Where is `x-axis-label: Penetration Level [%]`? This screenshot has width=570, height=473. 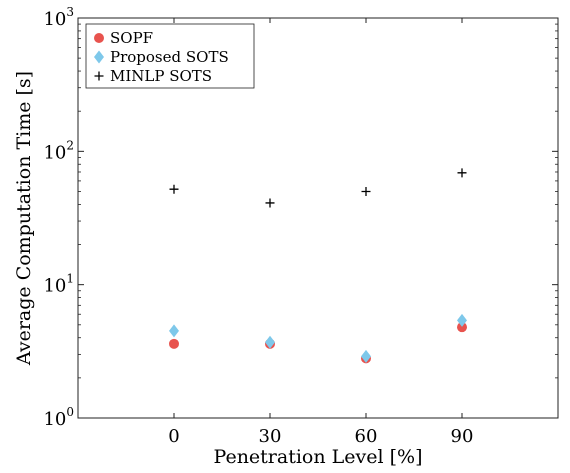
x-axis-label: Penetration Level [%] is located at coordinates (318, 457).